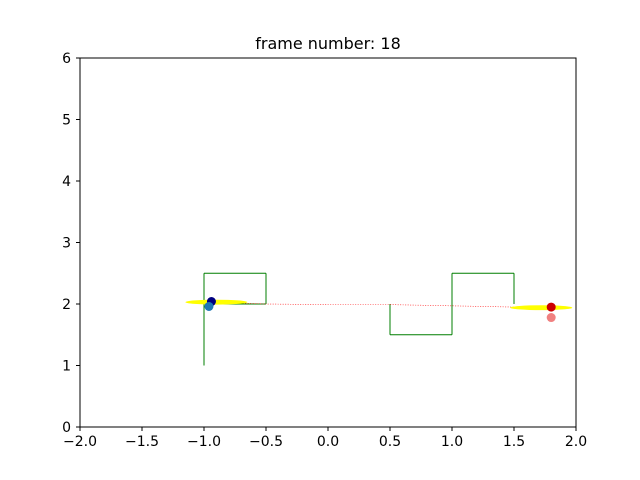  I want to click on y-tick-label: 2, so click(66, 305).